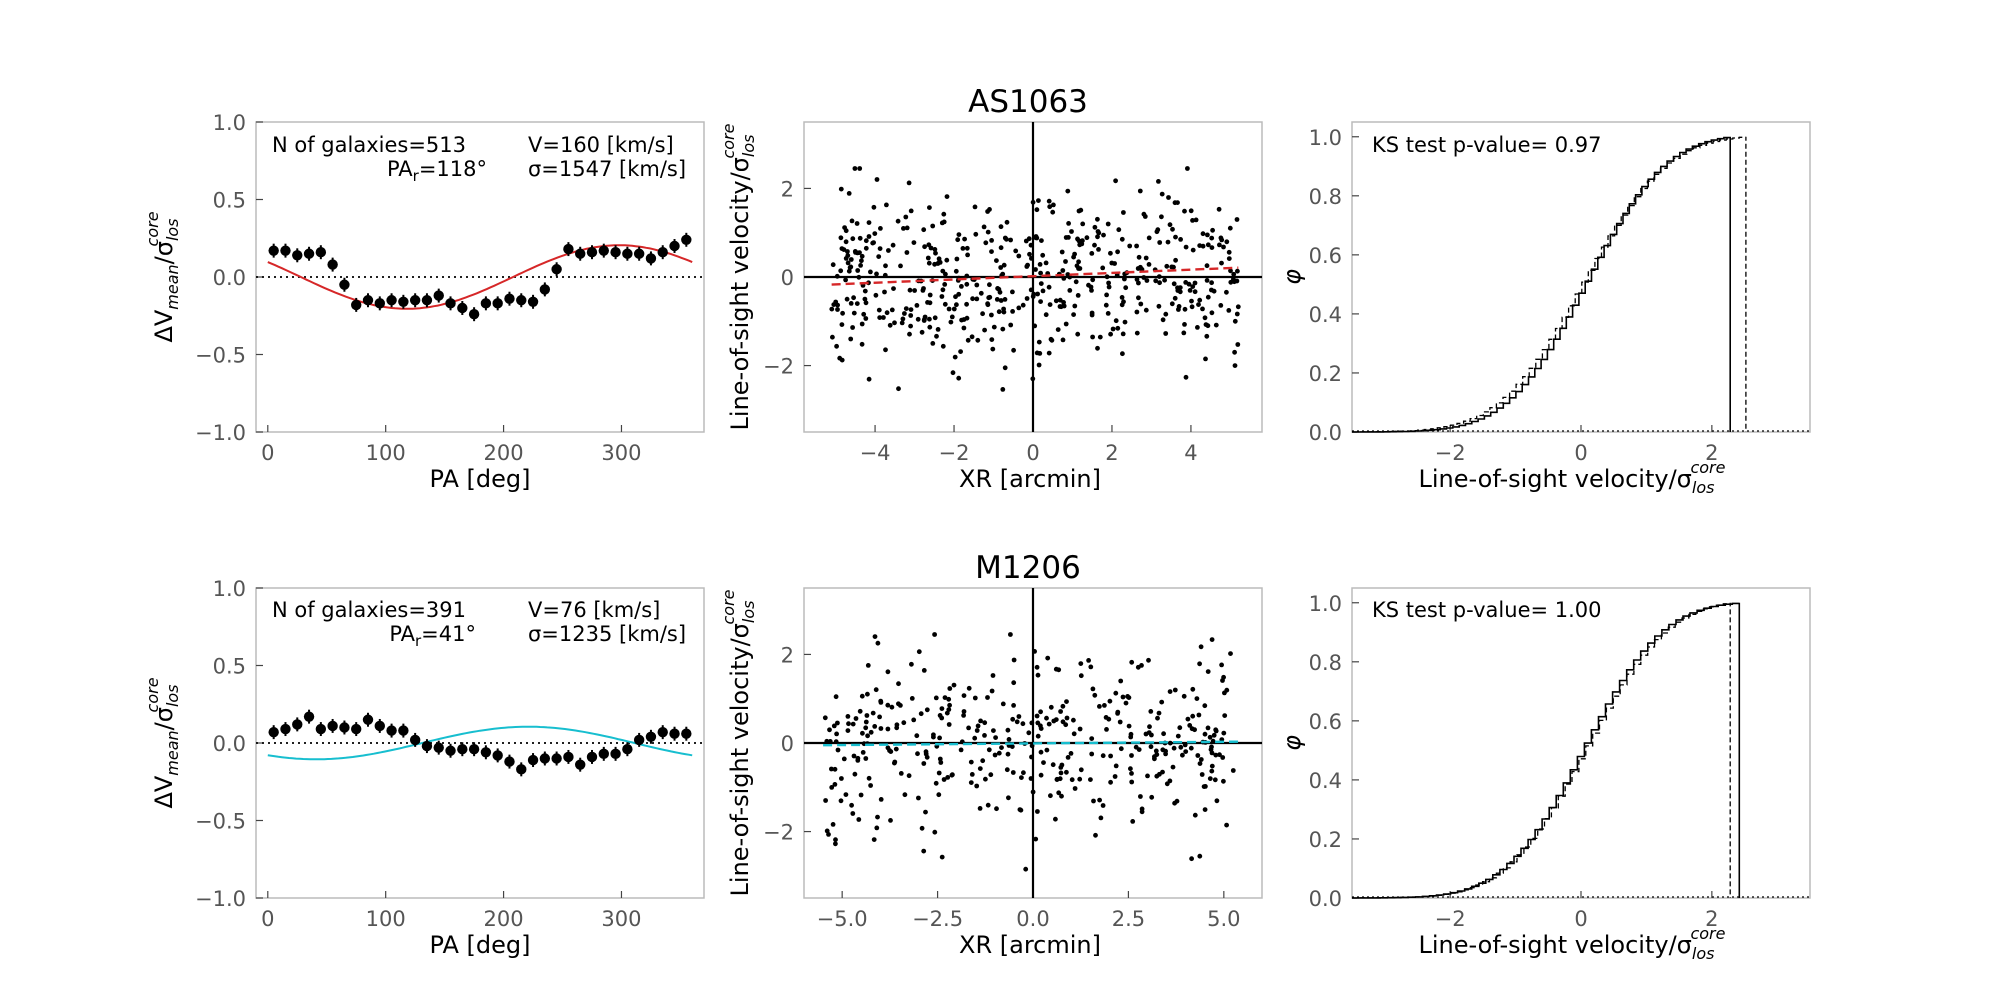 The image size is (2000, 1000). I want to click on xlabel-sub: los, so click(1703, 487).